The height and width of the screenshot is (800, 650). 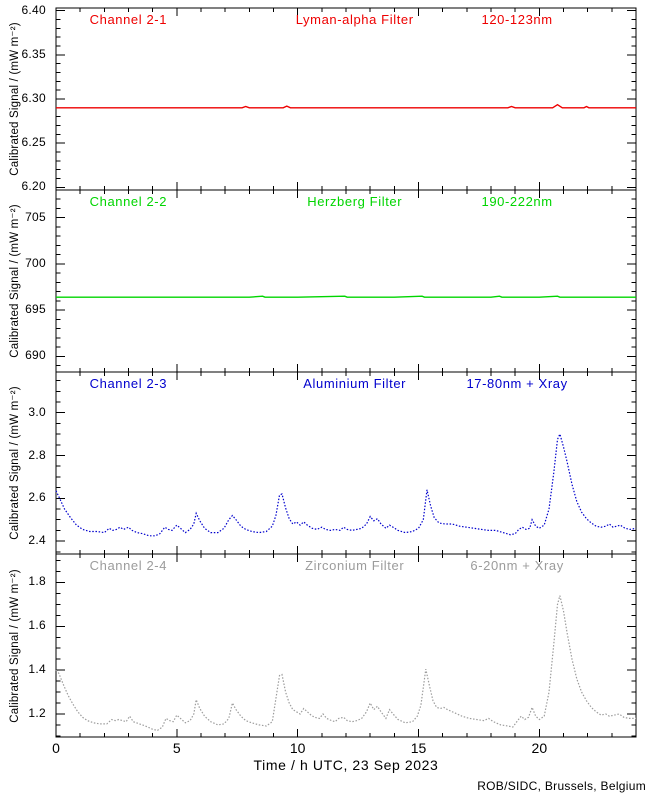 I want to click on panel-3-filter-label: Aluminium Filter, so click(x=355, y=383).